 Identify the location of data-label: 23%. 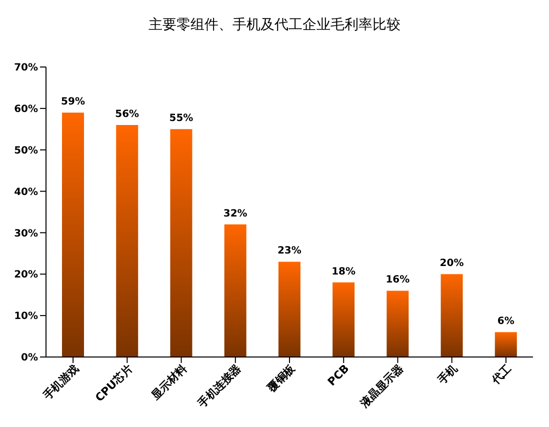
(289, 251).